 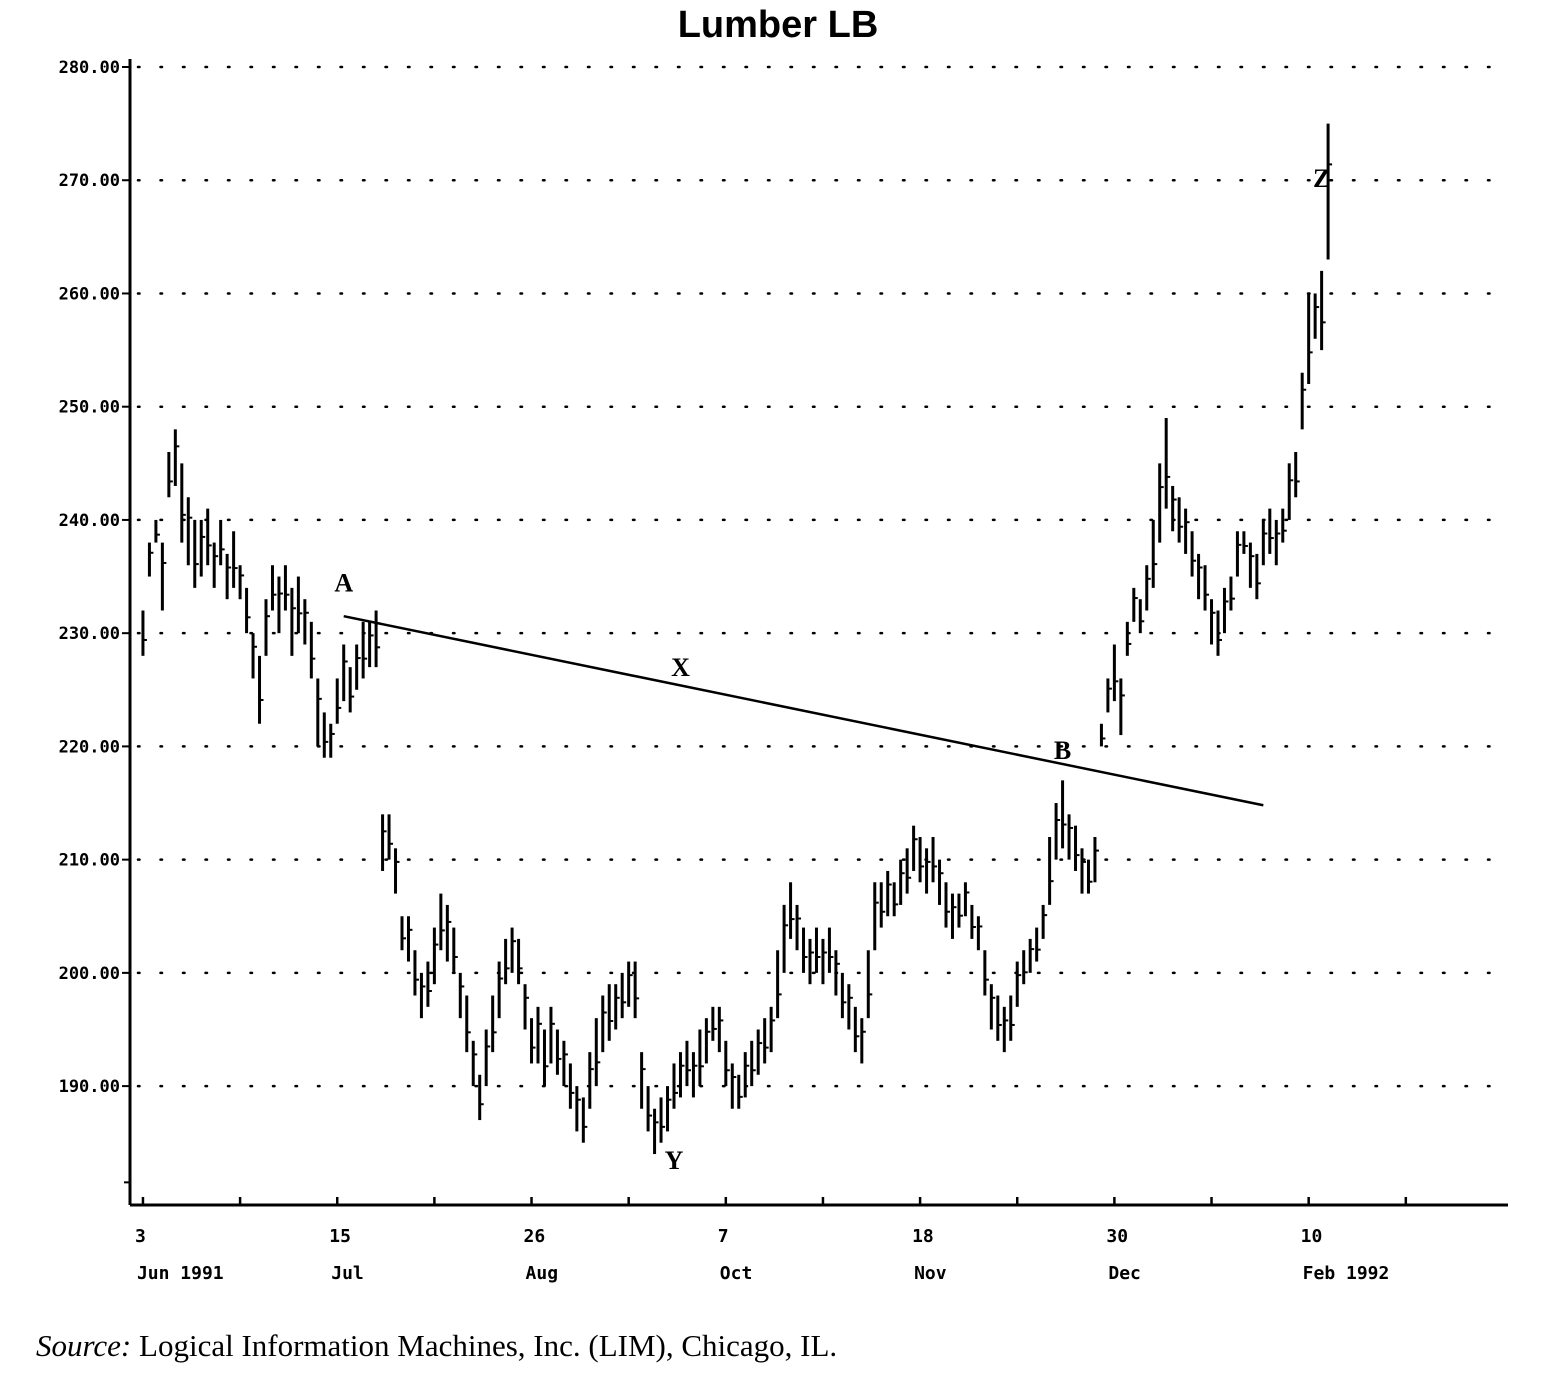 I want to click on x-tick-month-label: Feb 1992, so click(x=1346, y=1273).